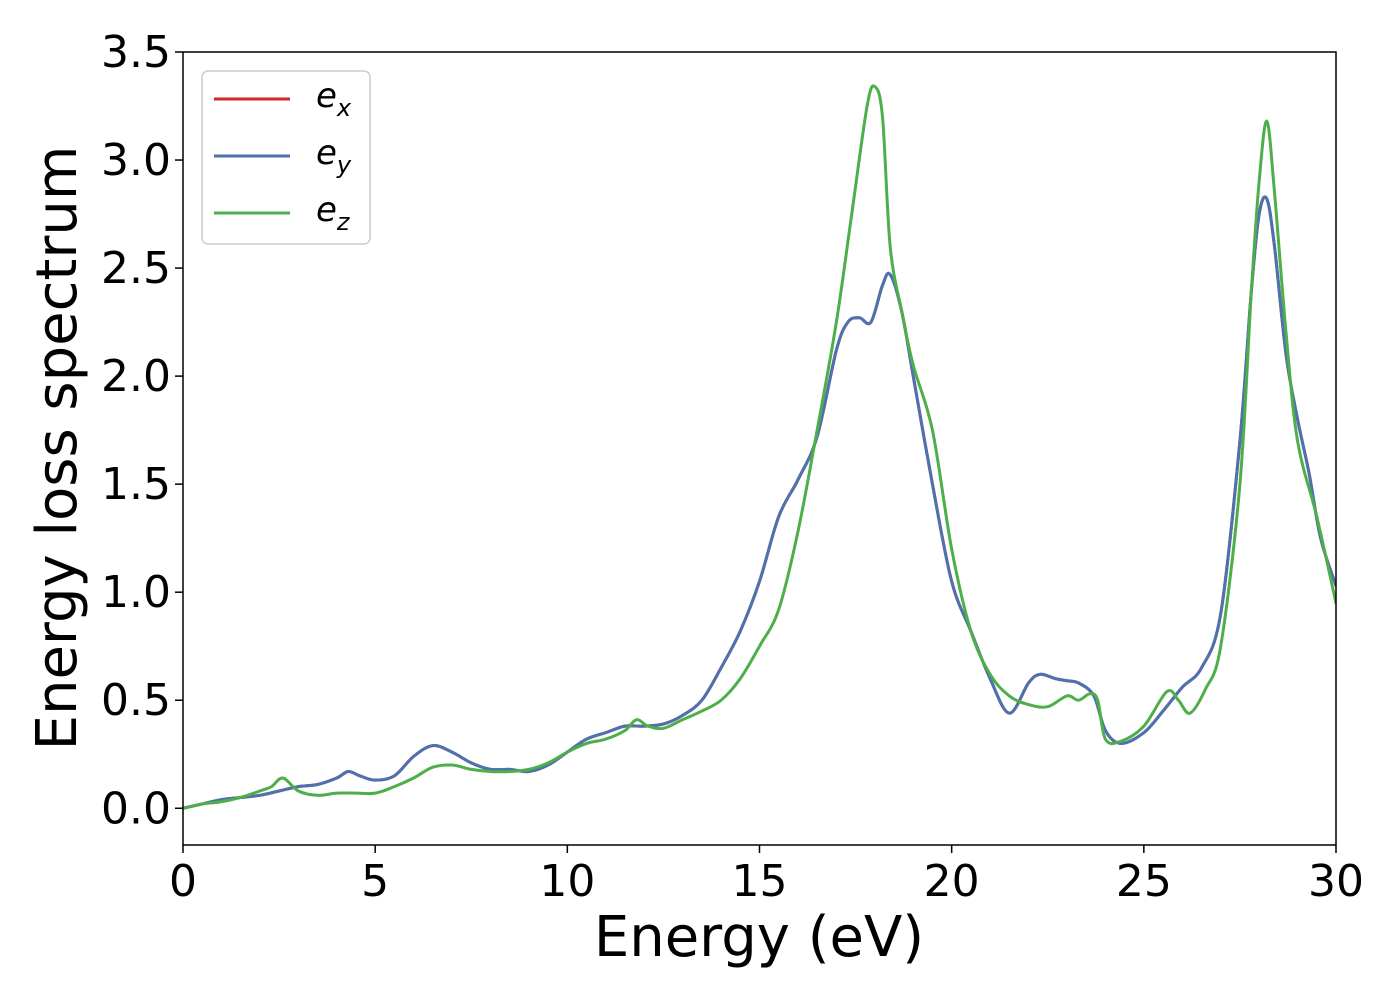 Image resolution: width=1400 pixels, height=1000 pixels. Describe the element at coordinates (567, 881) in the screenshot. I see `x-tick-label: 10` at that location.